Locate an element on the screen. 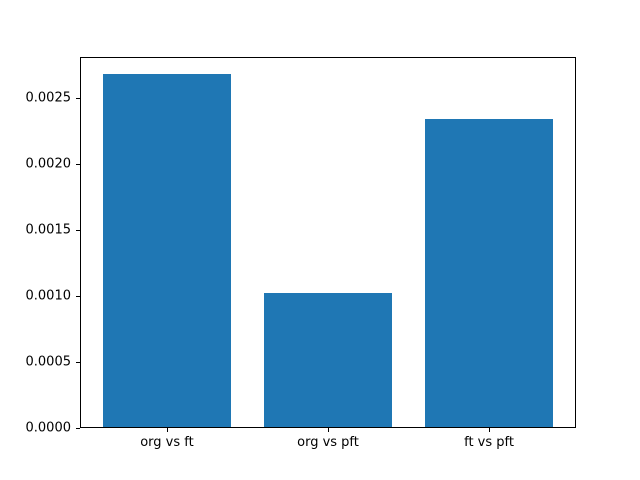  y-tick-label: 0.0020 is located at coordinates (48, 164).